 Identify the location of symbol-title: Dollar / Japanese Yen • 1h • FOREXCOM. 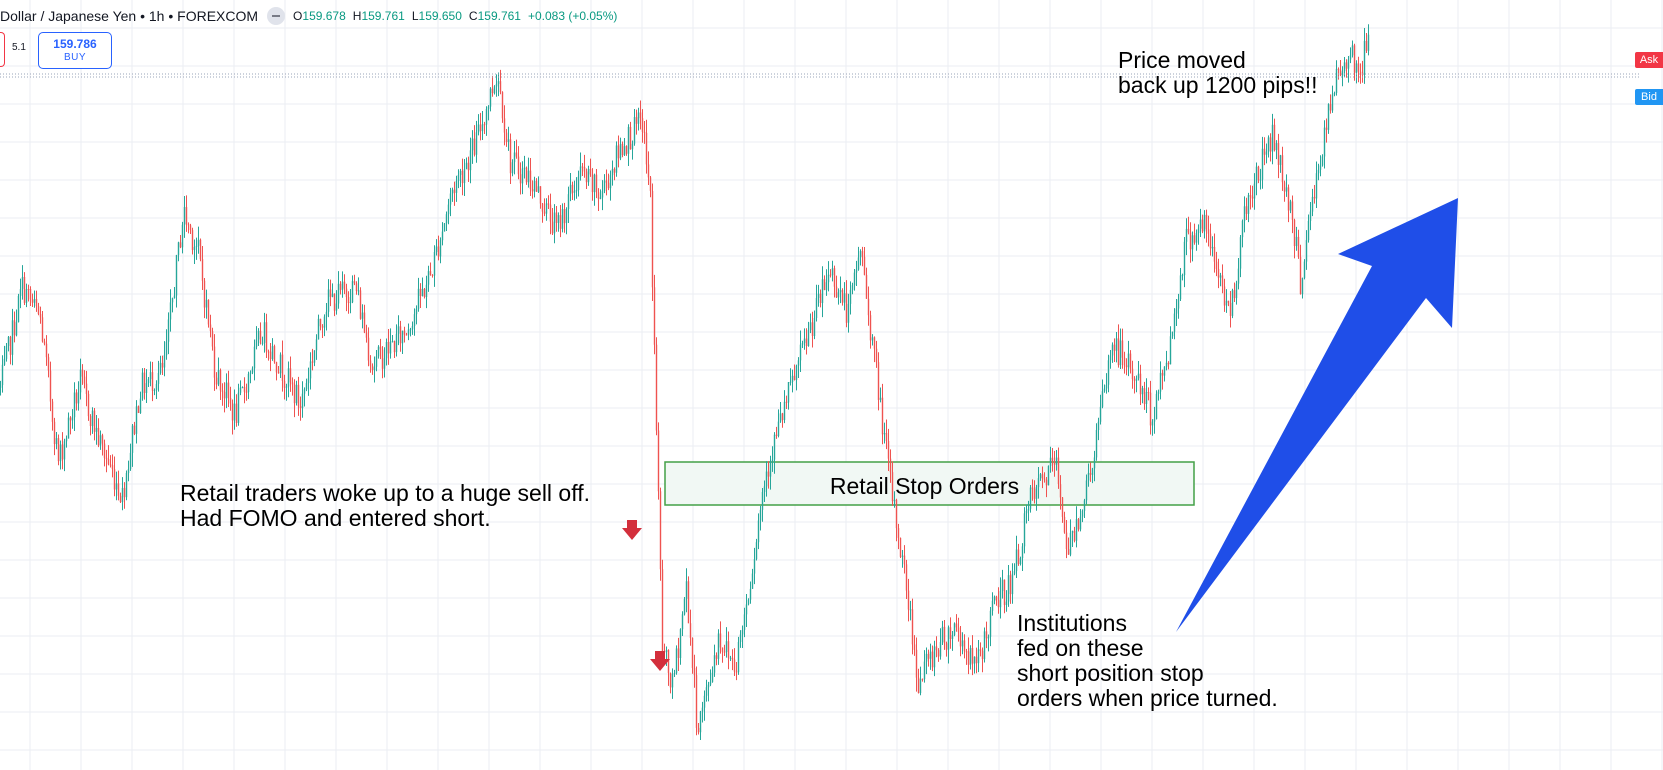
(129, 16).